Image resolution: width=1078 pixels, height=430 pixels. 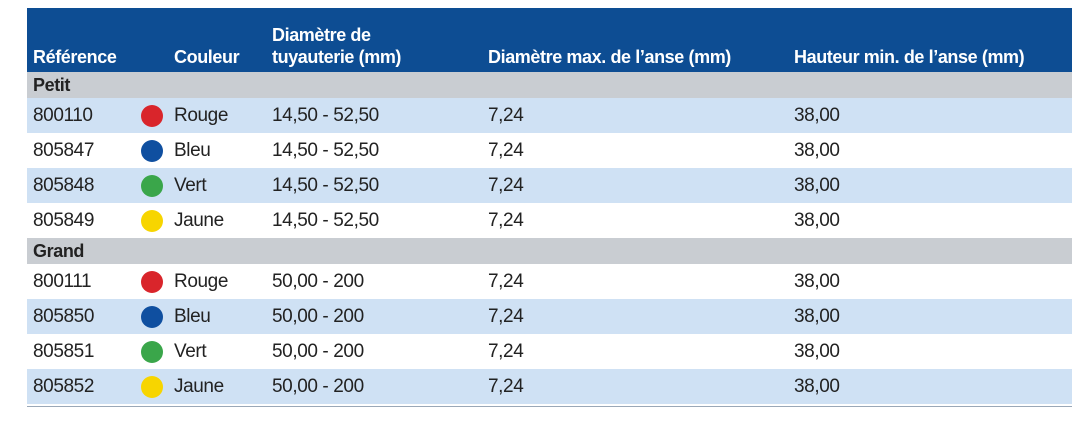 I want to click on header-line: Hauteur min. de l’anse (mm), so click(x=909, y=57).